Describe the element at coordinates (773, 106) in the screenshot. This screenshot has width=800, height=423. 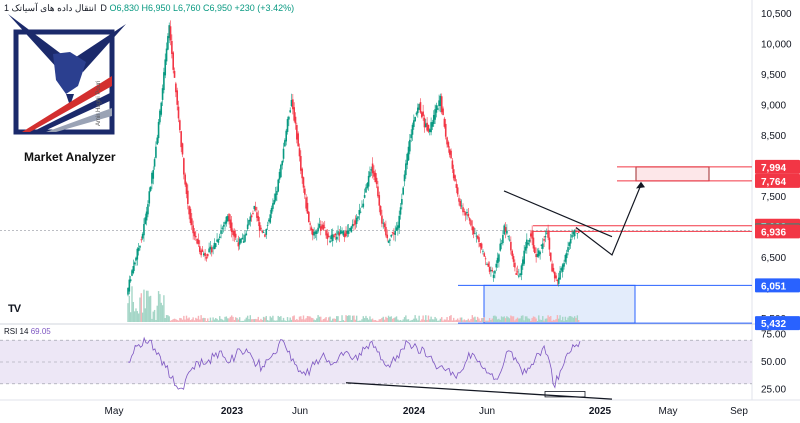
I see `price-tick-label: 9,000` at that location.